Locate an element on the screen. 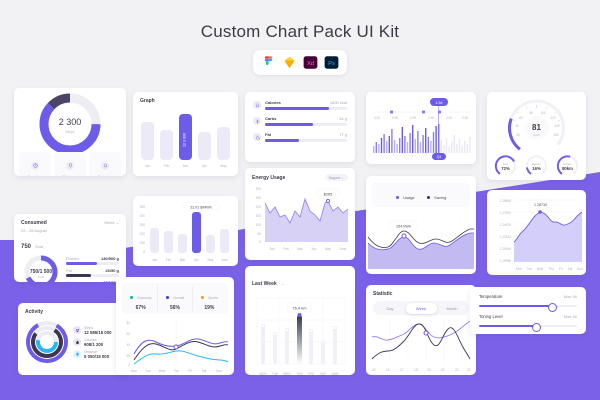 This screenshot has height=400, width=600. graph-x-jan: Jan is located at coordinates (147, 166).